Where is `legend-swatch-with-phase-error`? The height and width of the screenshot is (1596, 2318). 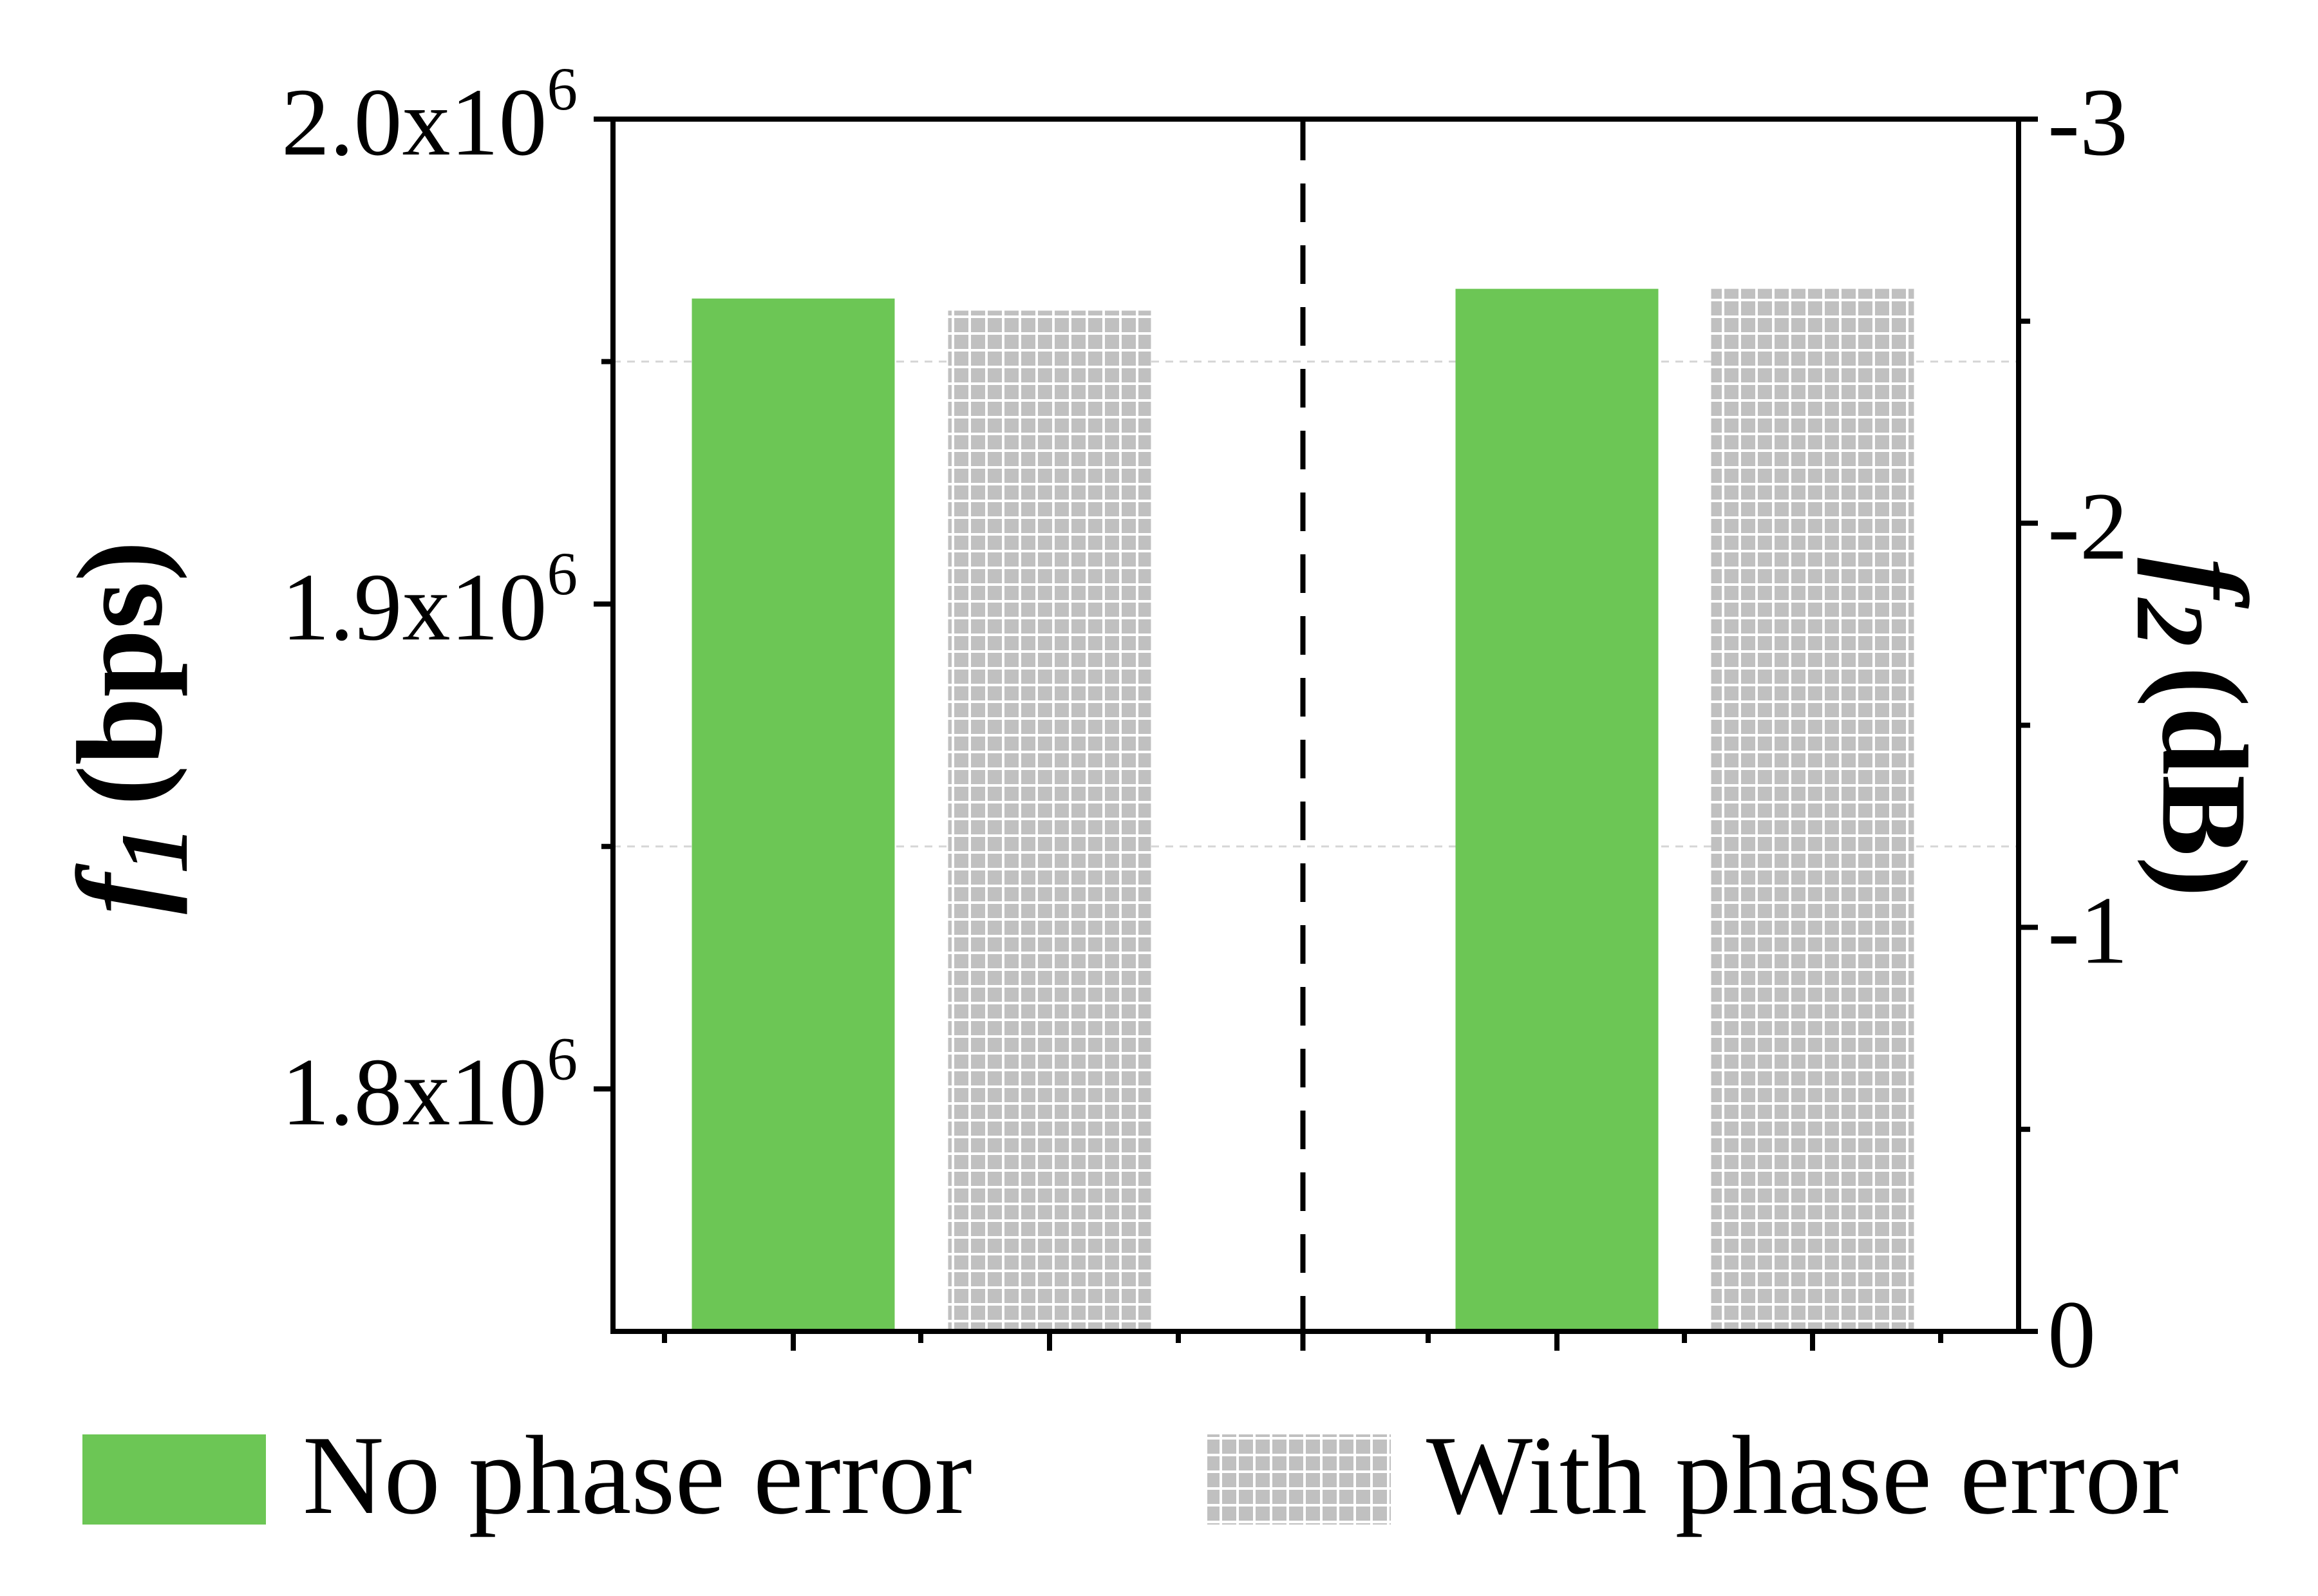
legend-swatch-with-phase-error is located at coordinates (1299, 1479).